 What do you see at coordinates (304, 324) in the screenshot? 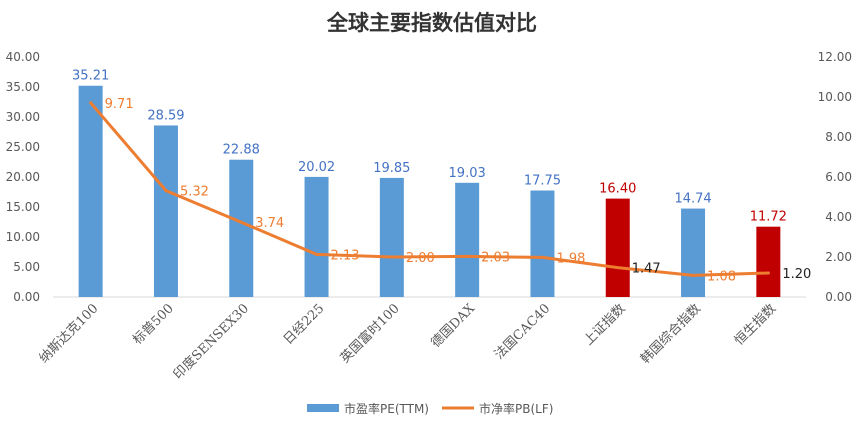
I see `category-label: 日经225` at bounding box center [304, 324].